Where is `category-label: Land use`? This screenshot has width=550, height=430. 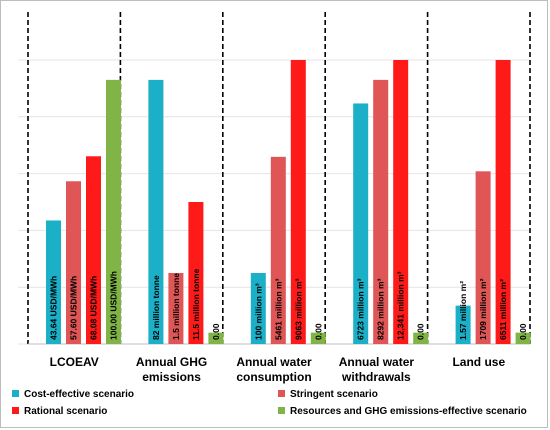
category-label: Land use is located at coordinates (478, 362).